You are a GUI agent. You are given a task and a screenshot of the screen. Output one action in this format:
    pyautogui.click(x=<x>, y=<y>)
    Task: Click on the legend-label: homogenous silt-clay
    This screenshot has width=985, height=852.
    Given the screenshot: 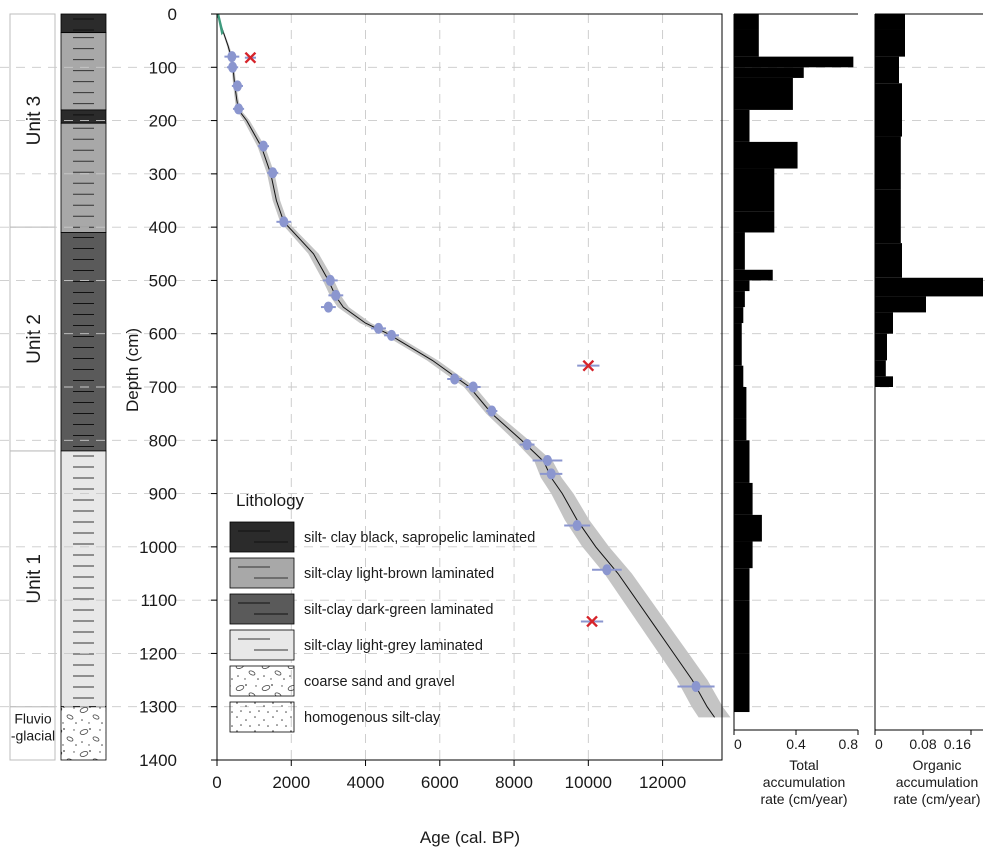 What is the action you would take?
    pyautogui.click(x=372, y=718)
    